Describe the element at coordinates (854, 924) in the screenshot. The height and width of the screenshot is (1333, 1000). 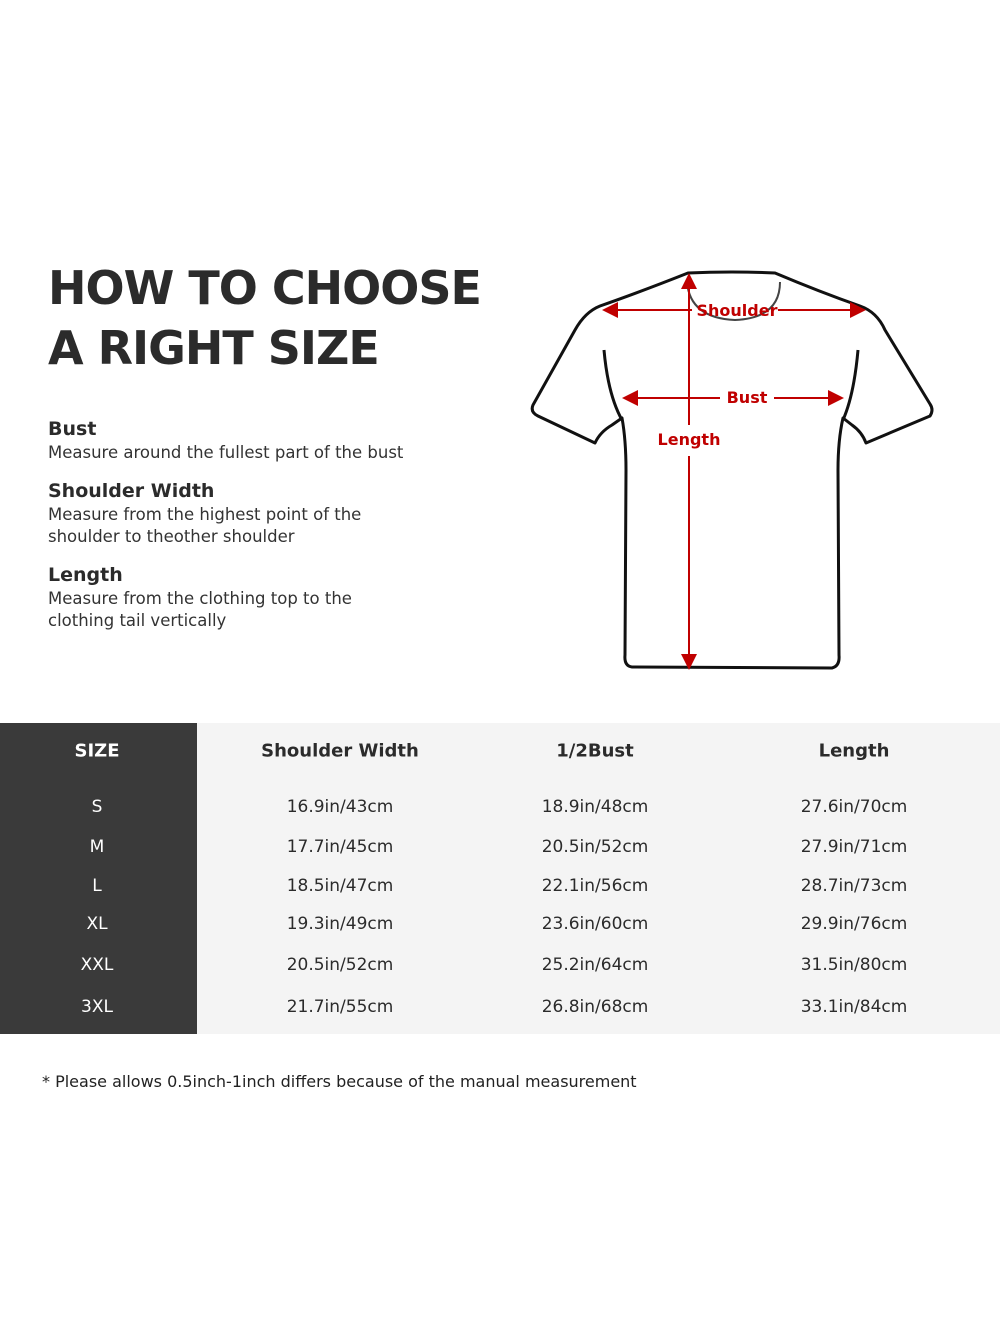
I see `cell-length: 29.9in/76cm` at that location.